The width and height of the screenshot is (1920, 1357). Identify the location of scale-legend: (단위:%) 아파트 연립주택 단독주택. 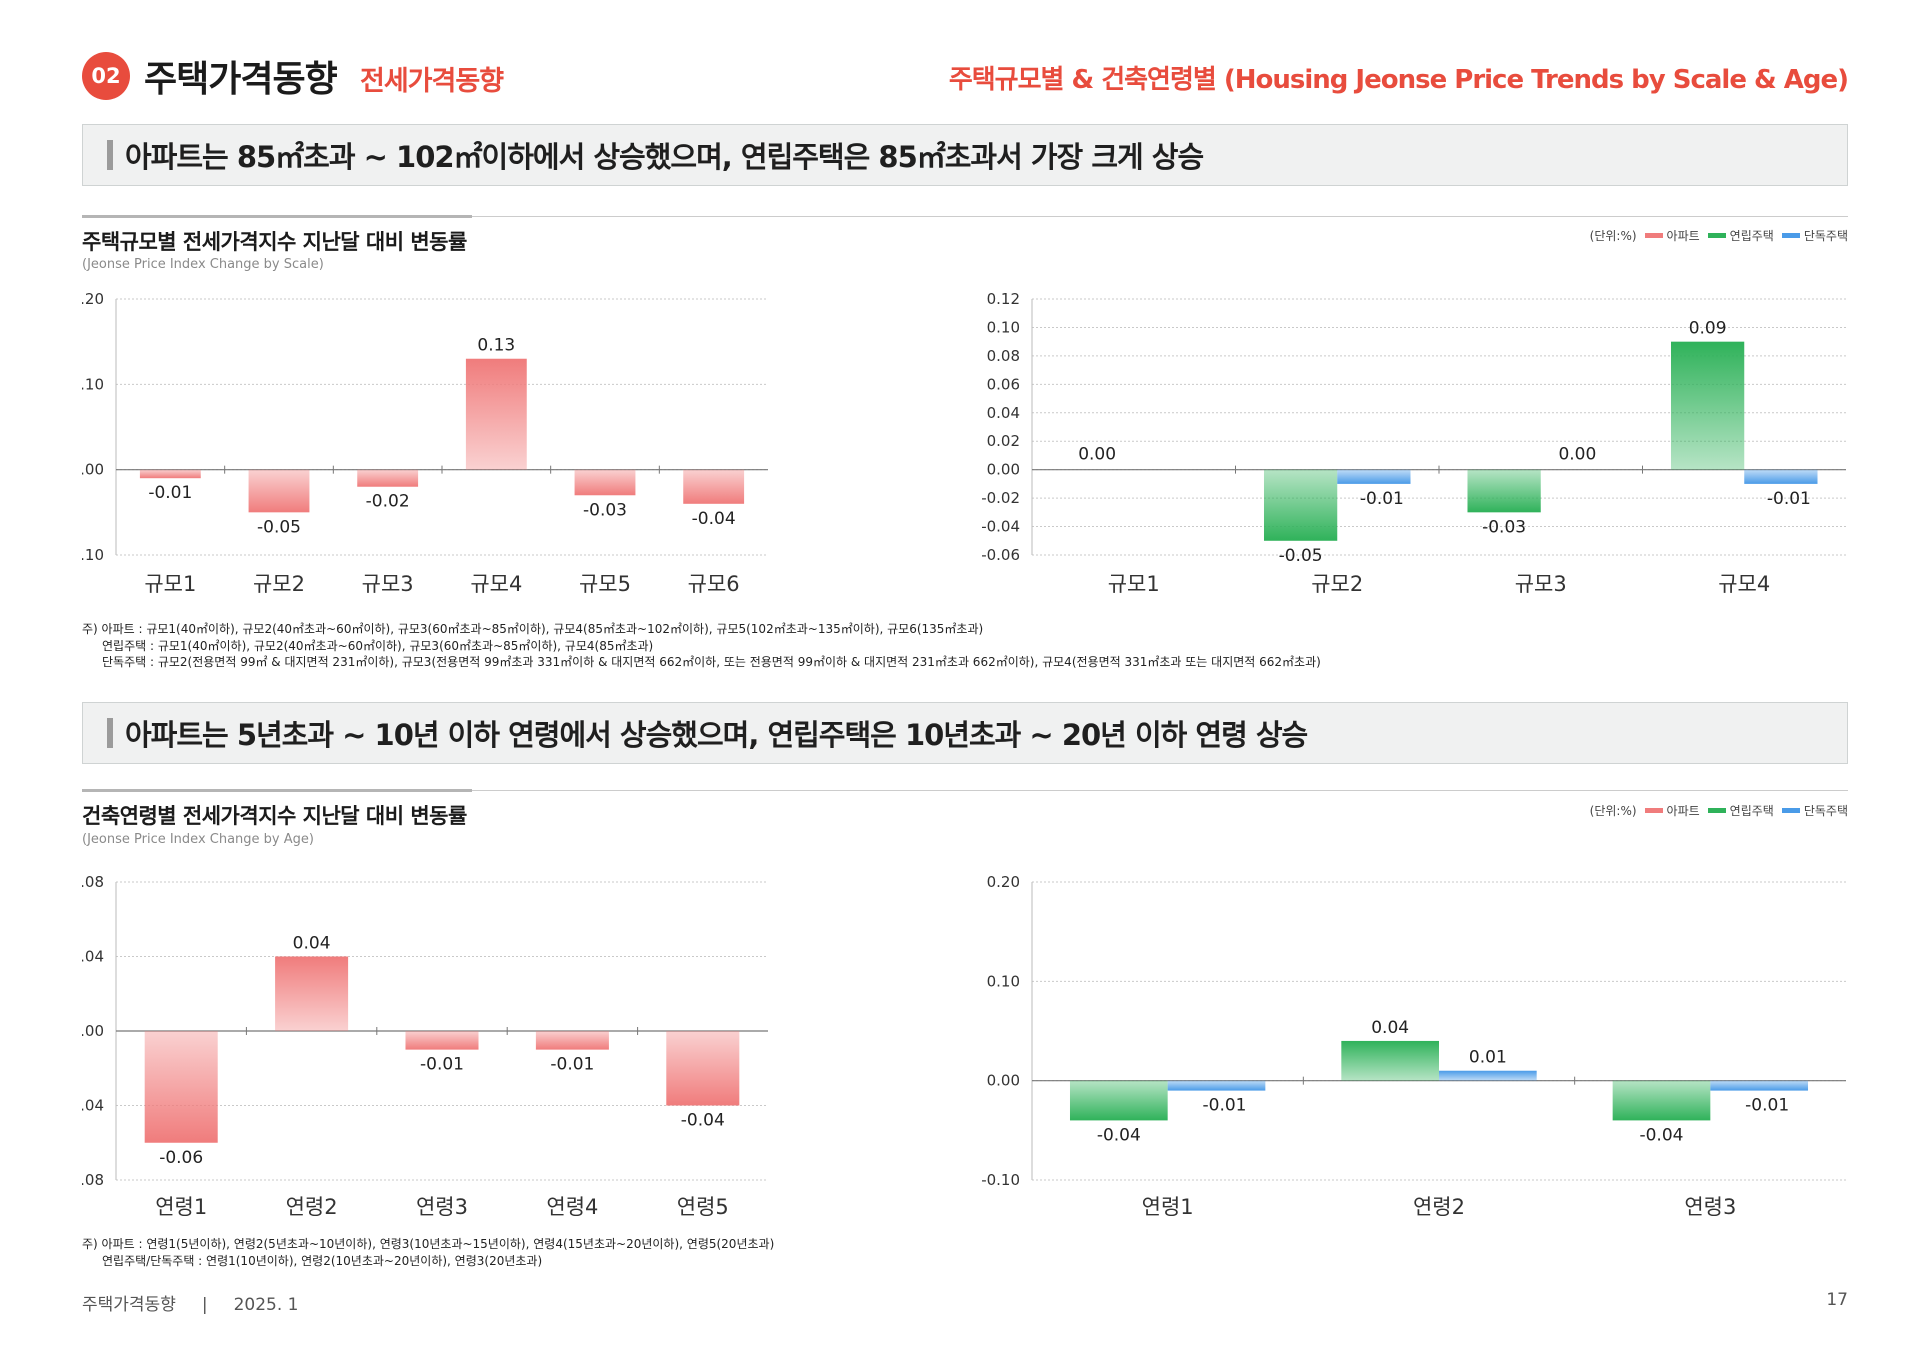
(1719, 235).